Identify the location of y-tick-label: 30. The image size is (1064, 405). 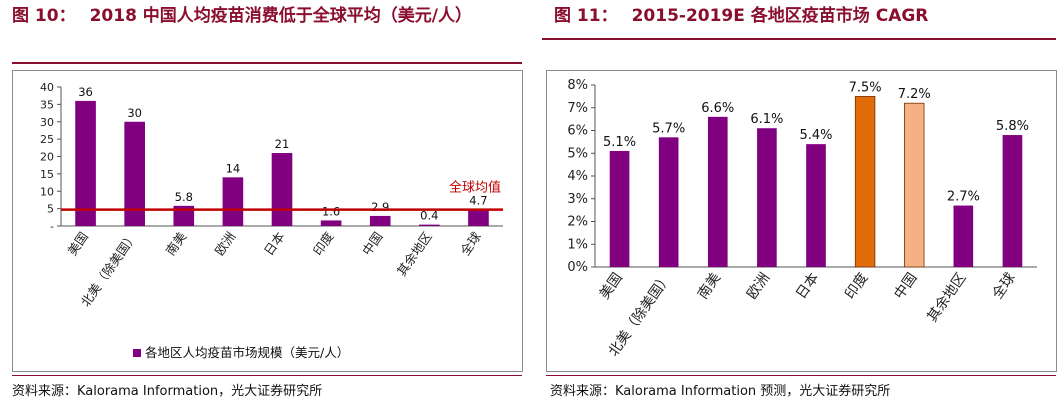
(47, 122).